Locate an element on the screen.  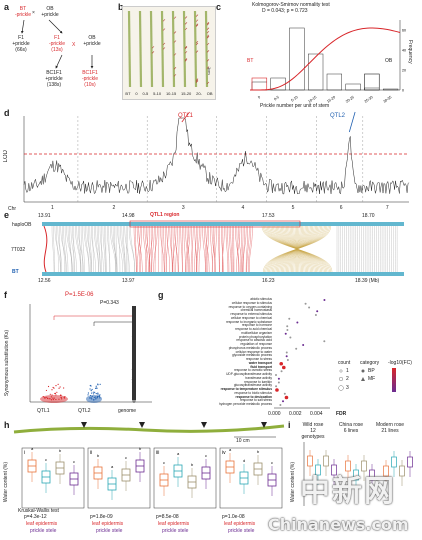
go-term: cellular response to stimulus is located at coordinates (251, 302).